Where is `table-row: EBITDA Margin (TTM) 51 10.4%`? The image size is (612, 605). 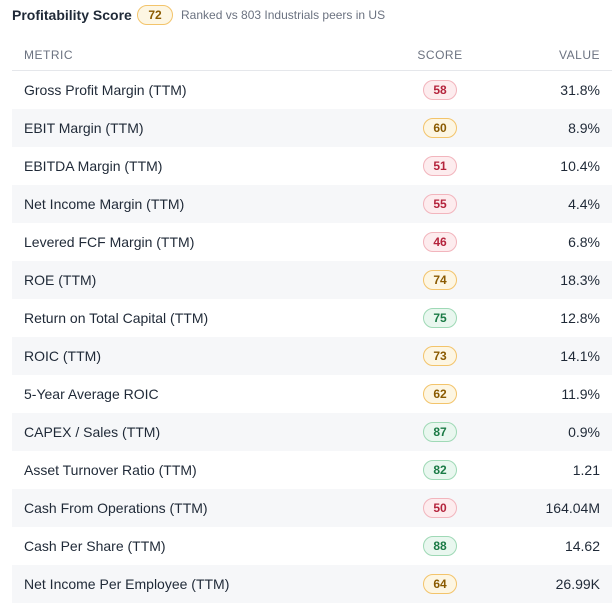
table-row: EBITDA Margin (TTM) 51 10.4% is located at coordinates (312, 166).